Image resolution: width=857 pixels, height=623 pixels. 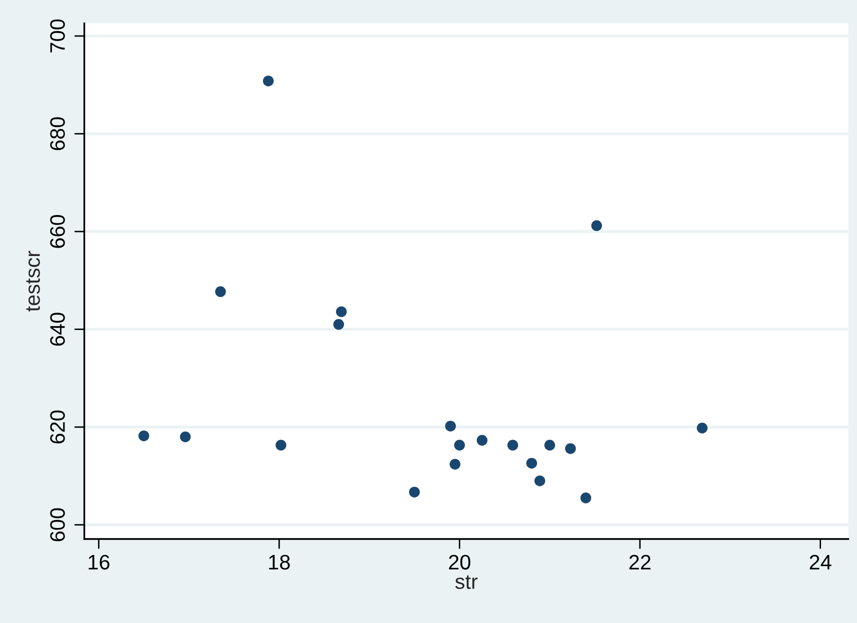 What do you see at coordinates (459, 562) in the screenshot?
I see `x-tick-label: 20` at bounding box center [459, 562].